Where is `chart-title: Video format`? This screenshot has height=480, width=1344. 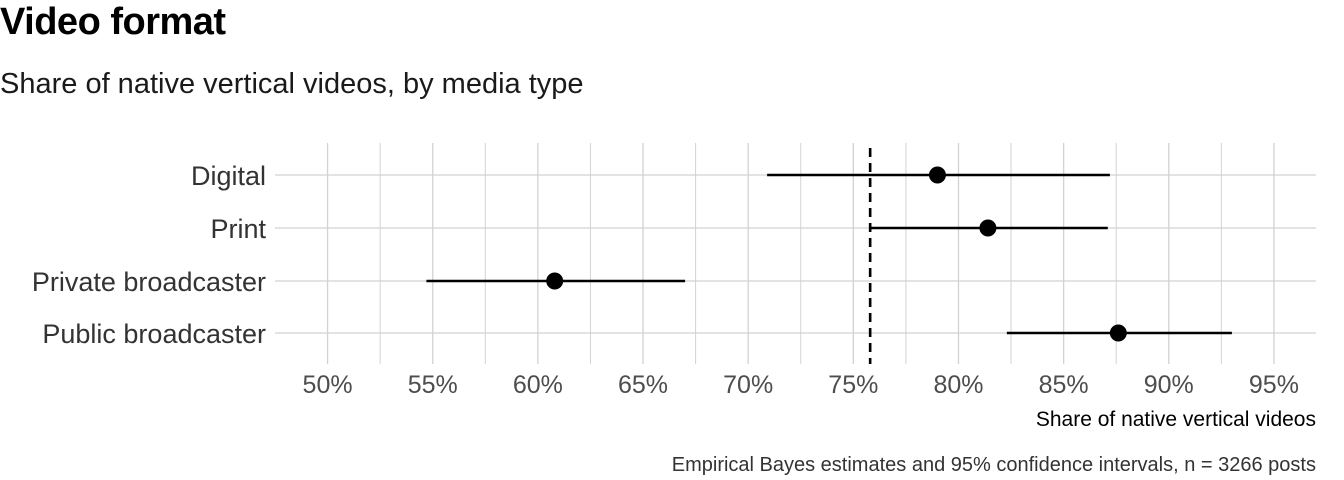 chart-title: Video format is located at coordinates (113, 22).